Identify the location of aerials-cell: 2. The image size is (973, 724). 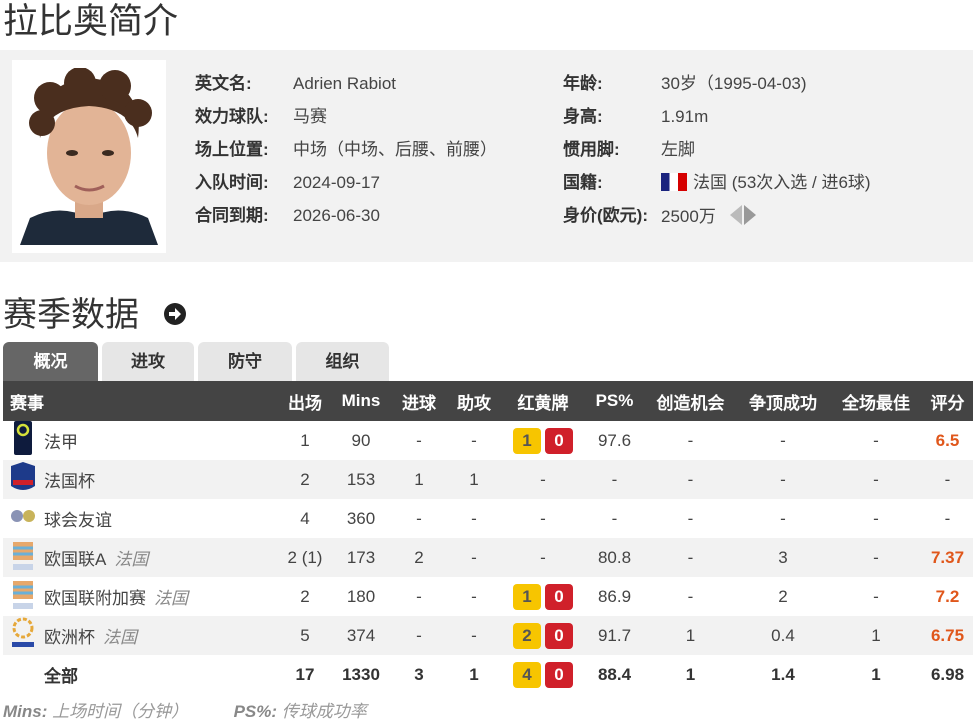
(783, 596).